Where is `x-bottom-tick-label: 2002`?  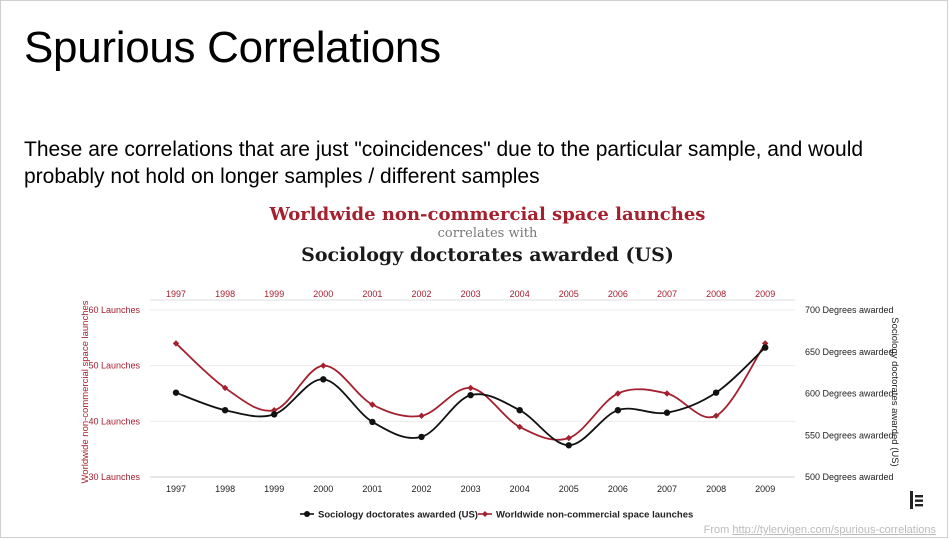 x-bottom-tick-label: 2002 is located at coordinates (421, 489).